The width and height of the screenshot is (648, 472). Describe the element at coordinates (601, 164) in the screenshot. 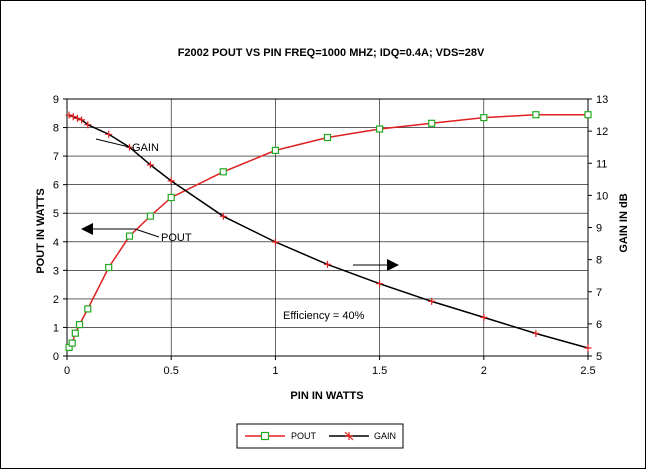

I see `y-right-tick-label: 11` at that location.